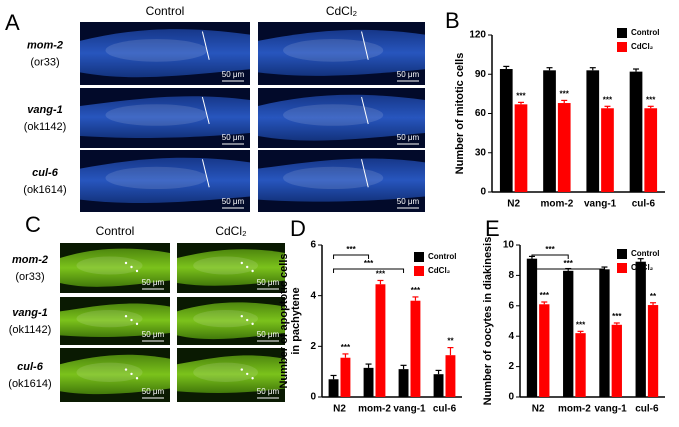  Describe the element at coordinates (511, 305) in the screenshot. I see `y-tick-label: 6` at that location.